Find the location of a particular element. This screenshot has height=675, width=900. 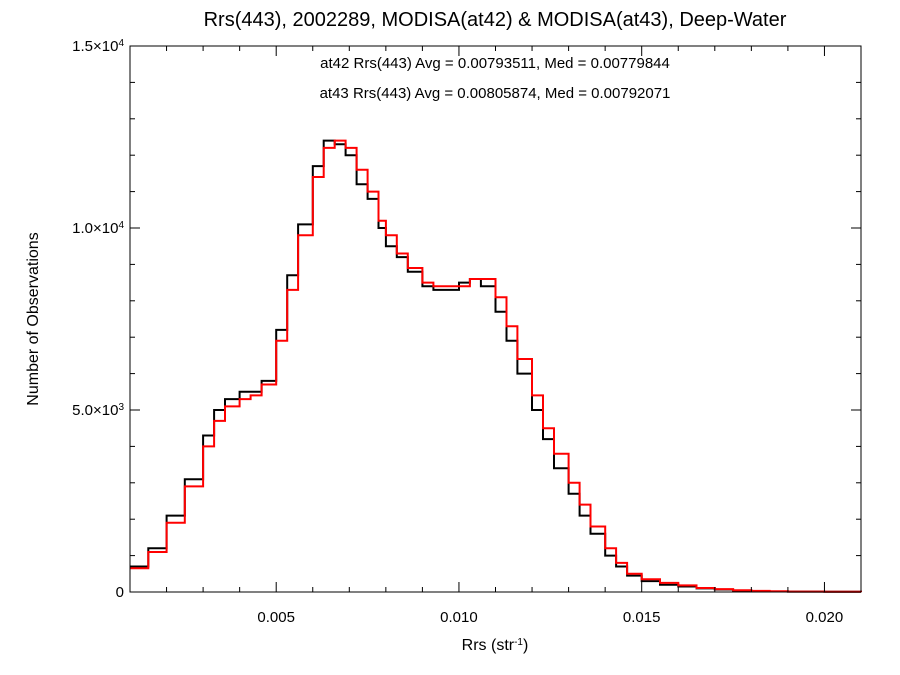

x-axis-label-sup: -1 is located at coordinates (518, 642).